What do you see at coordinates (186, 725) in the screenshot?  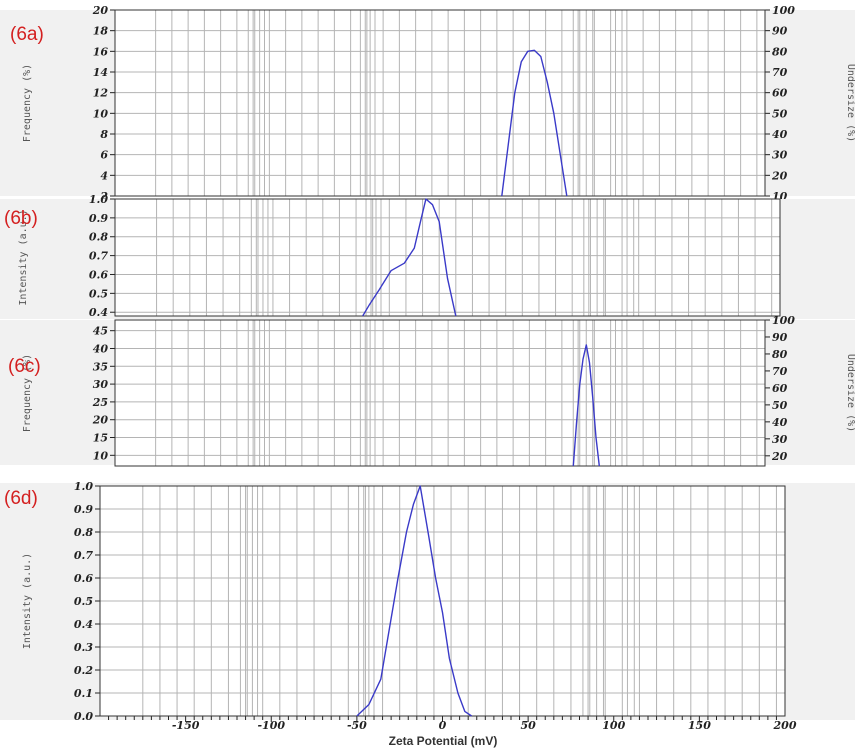 I see `x-tick-label: -150` at bounding box center [186, 725].